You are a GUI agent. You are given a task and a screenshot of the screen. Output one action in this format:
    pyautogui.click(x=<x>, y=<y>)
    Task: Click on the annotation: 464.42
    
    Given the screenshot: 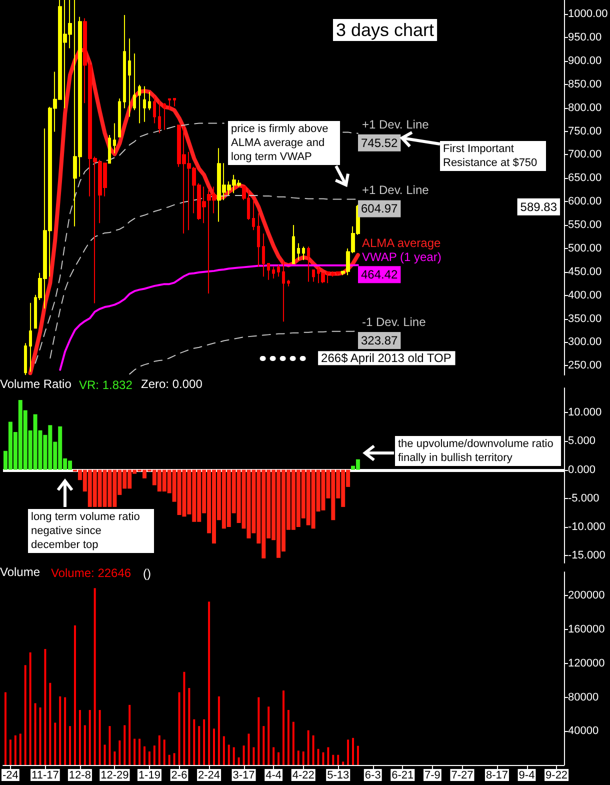 What is the action you would take?
    pyautogui.click(x=379, y=275)
    